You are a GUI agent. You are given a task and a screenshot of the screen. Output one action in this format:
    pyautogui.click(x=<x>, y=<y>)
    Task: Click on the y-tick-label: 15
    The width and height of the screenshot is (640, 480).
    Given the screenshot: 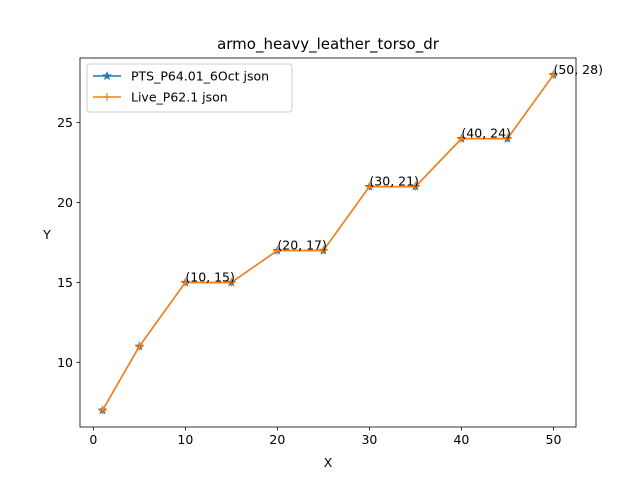 What is the action you would take?
    pyautogui.click(x=65, y=282)
    